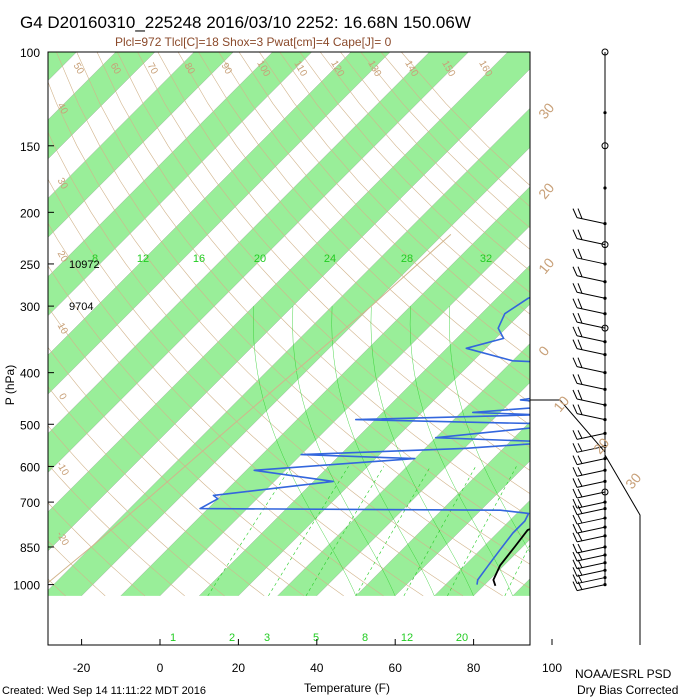 This screenshot has width=700, height=700. What do you see at coordinates (623, 674) in the screenshot?
I see `credit-noaa: NOAA/ESRL PSD` at bounding box center [623, 674].